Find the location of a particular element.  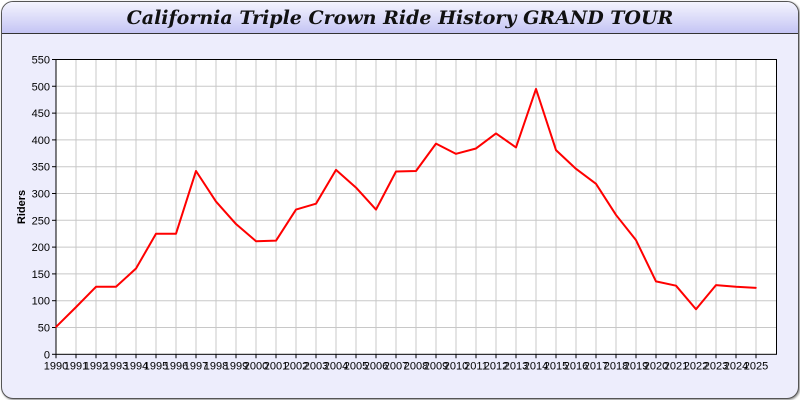

x-tick-label: 2007 is located at coordinates (396, 366).